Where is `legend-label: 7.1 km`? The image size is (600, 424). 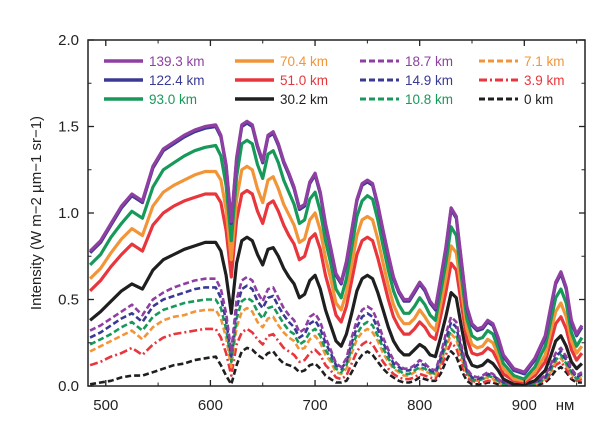 legend-label: 7.1 km is located at coordinates (544, 61).